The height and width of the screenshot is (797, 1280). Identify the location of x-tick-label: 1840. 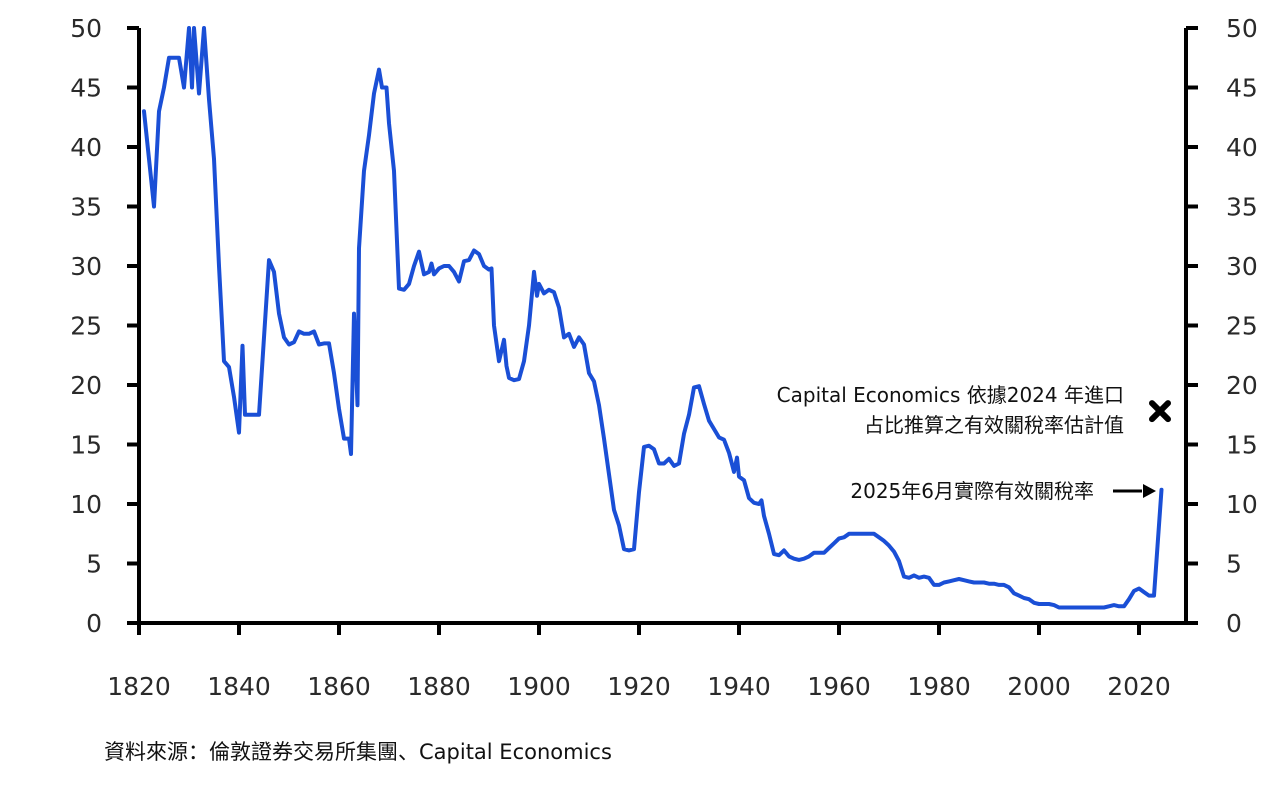
(239, 686).